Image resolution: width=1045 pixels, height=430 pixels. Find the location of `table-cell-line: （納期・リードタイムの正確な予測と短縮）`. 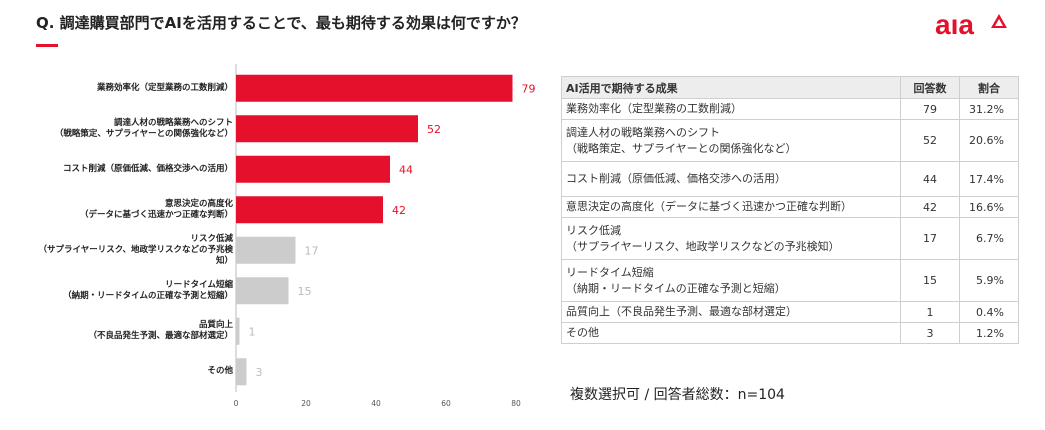

table-cell-line: （納期・リードタイムの正確な予測と短縮） is located at coordinates (676, 288).